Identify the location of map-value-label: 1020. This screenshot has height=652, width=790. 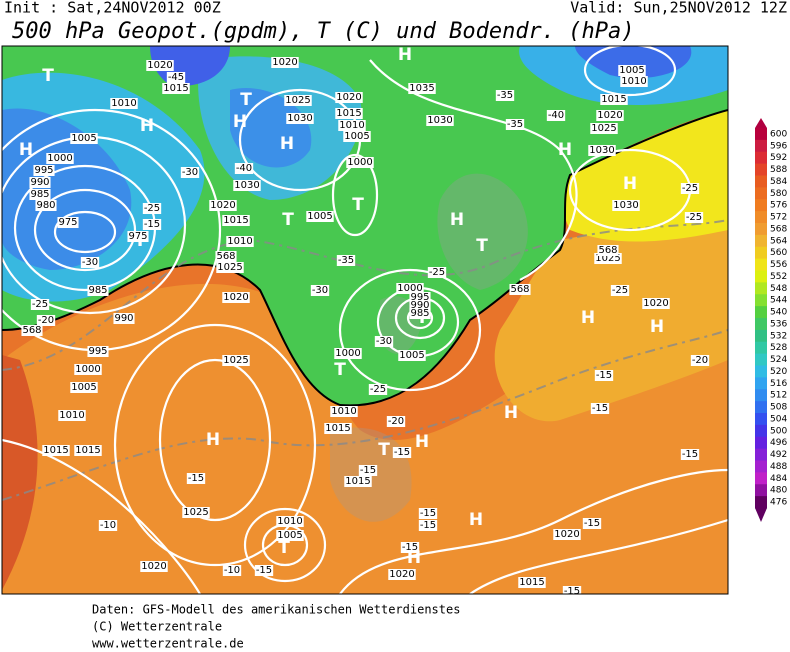
(235, 297).